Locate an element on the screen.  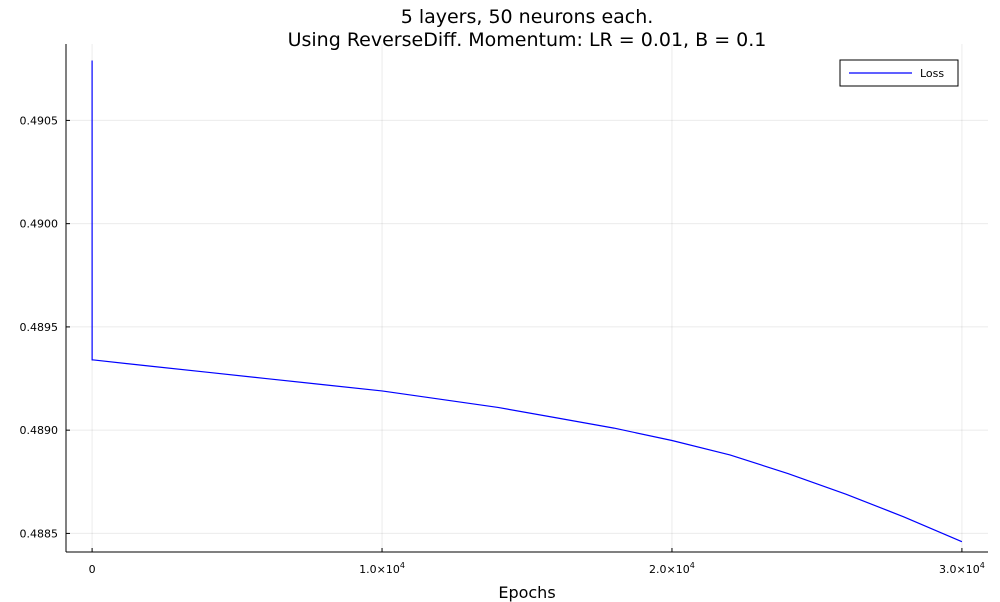
x-axis-ticks: 0 1.0×104 2.0×104 3.0×104 is located at coordinates (537, 562).